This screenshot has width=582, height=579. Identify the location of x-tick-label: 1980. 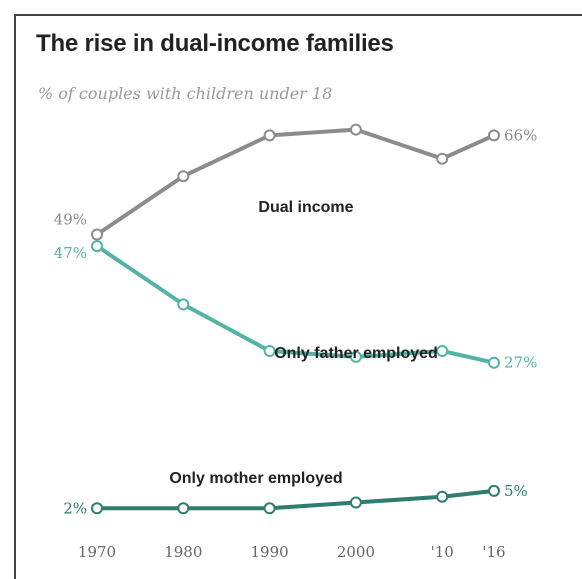
(183, 552).